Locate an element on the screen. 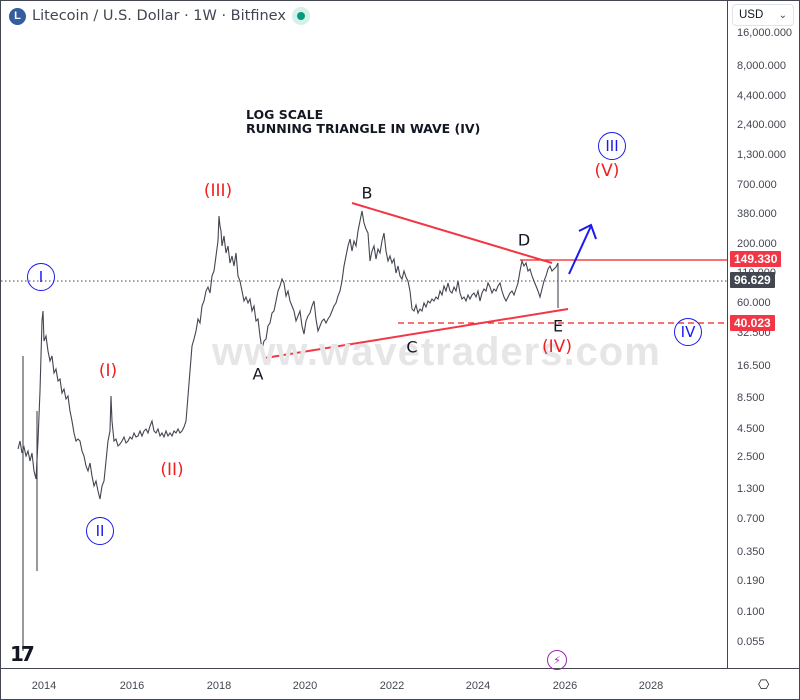  wave-label-paren-I: (I) is located at coordinates (108, 371).